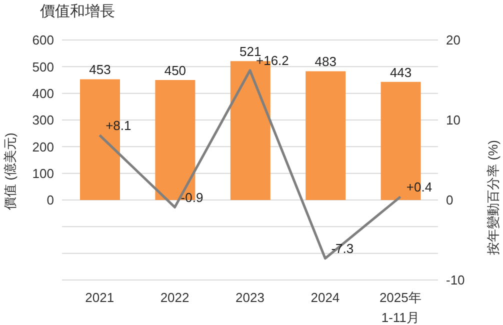 Image resolution: width=503 pixels, height=325 pixels. What do you see at coordinates (325, 297) in the screenshot?
I see `x-tick-label: 2024` at bounding box center [325, 297].